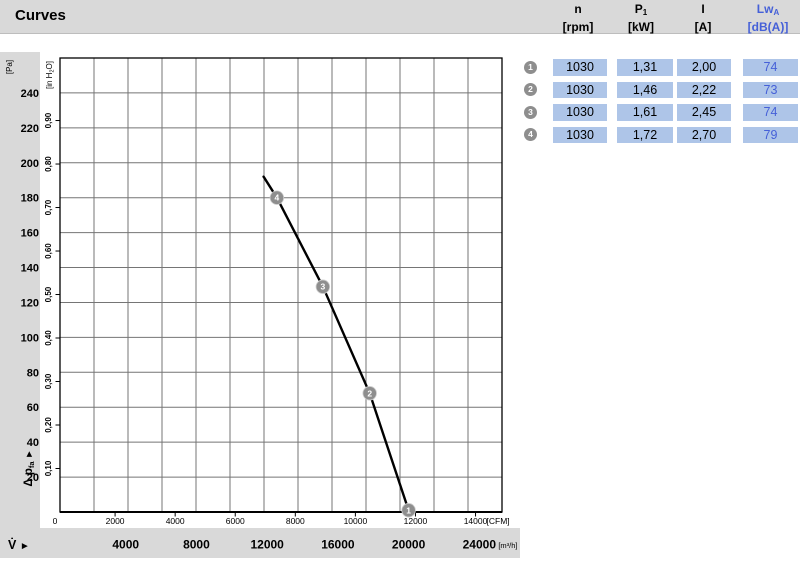 This screenshot has width=800, height=575. I want to click on pa-tick-label: 220, so click(30, 129).